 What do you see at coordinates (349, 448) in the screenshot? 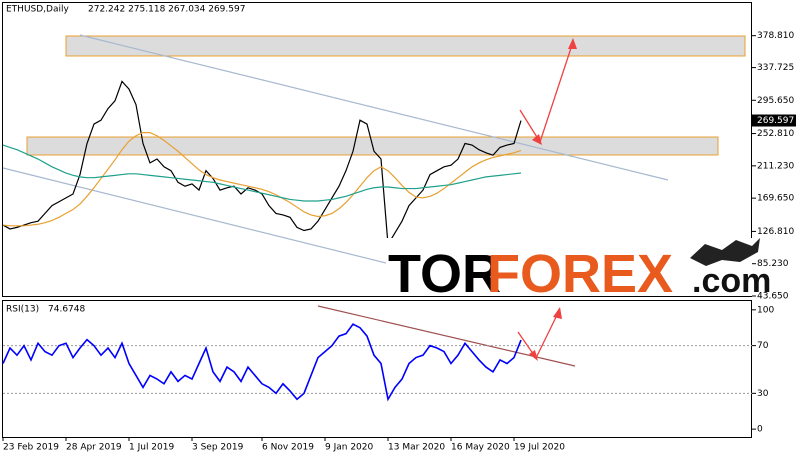
I see `x-tick-label: 9 Jan 2020` at bounding box center [349, 448].